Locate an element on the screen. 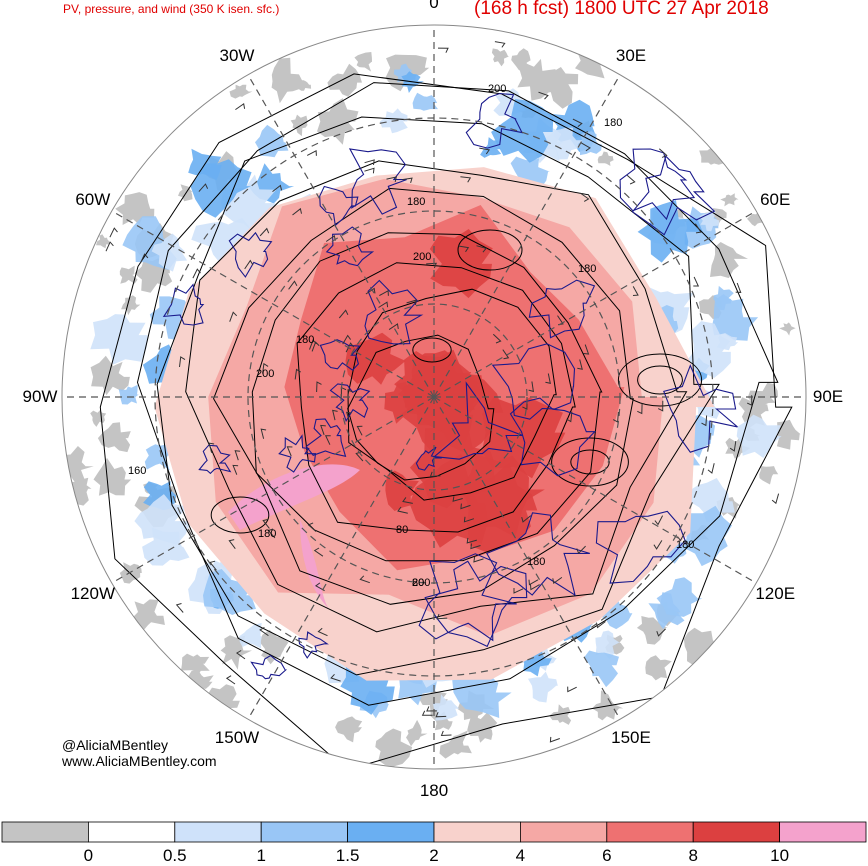  longitude-label: 60E is located at coordinates (775, 199).